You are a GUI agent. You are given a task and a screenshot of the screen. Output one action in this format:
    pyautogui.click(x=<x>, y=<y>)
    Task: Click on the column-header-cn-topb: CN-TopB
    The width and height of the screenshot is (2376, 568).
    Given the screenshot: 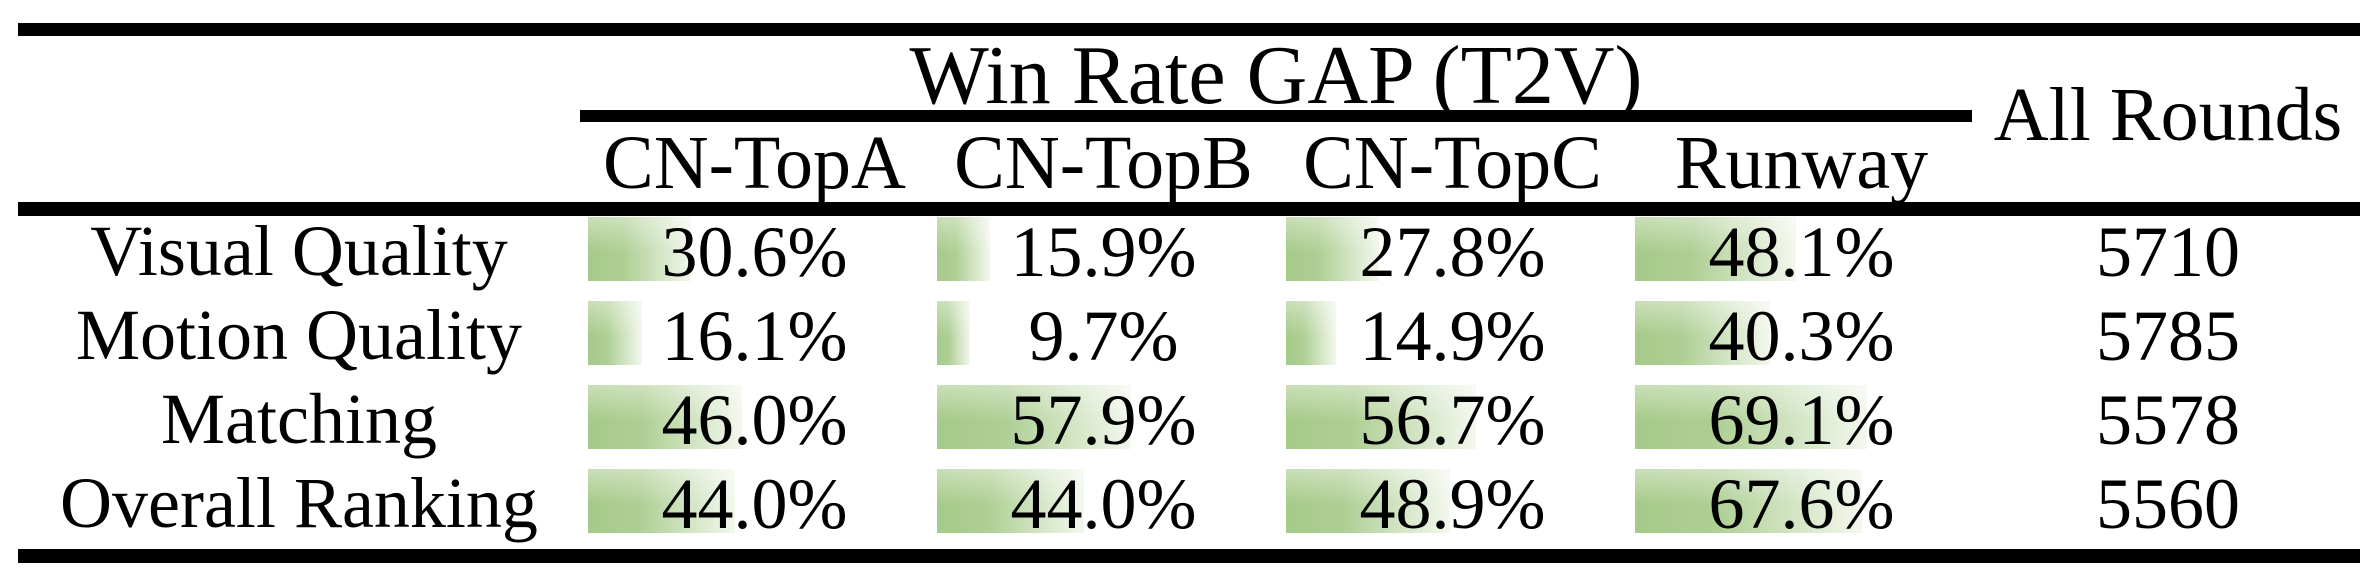 What is the action you would take?
    pyautogui.click(x=1103, y=163)
    